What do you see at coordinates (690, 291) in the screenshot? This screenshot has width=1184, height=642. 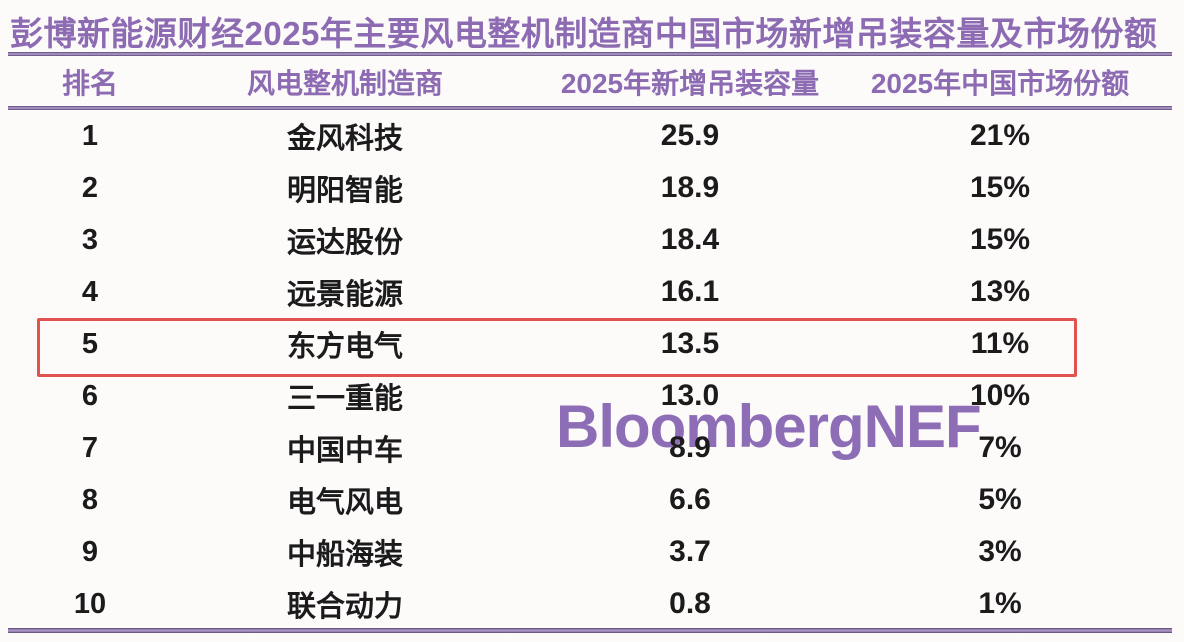 I see `capacity-cell: 16.1` at bounding box center [690, 291].